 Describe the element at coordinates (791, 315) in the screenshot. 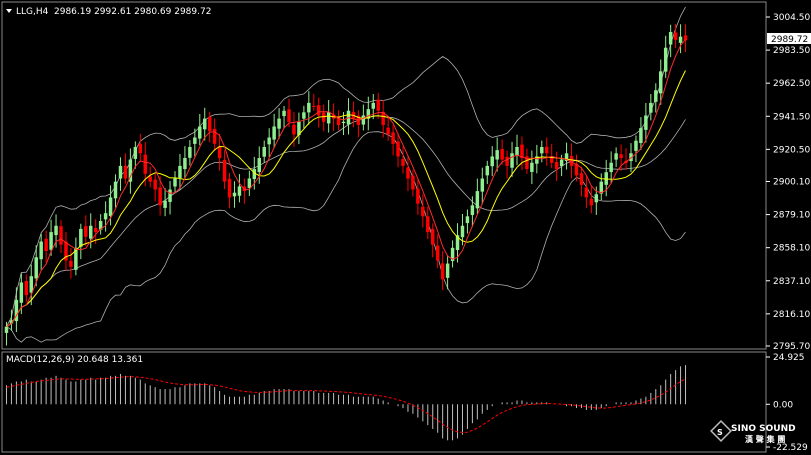

I see `price-tick-label: 2816.10` at that location.